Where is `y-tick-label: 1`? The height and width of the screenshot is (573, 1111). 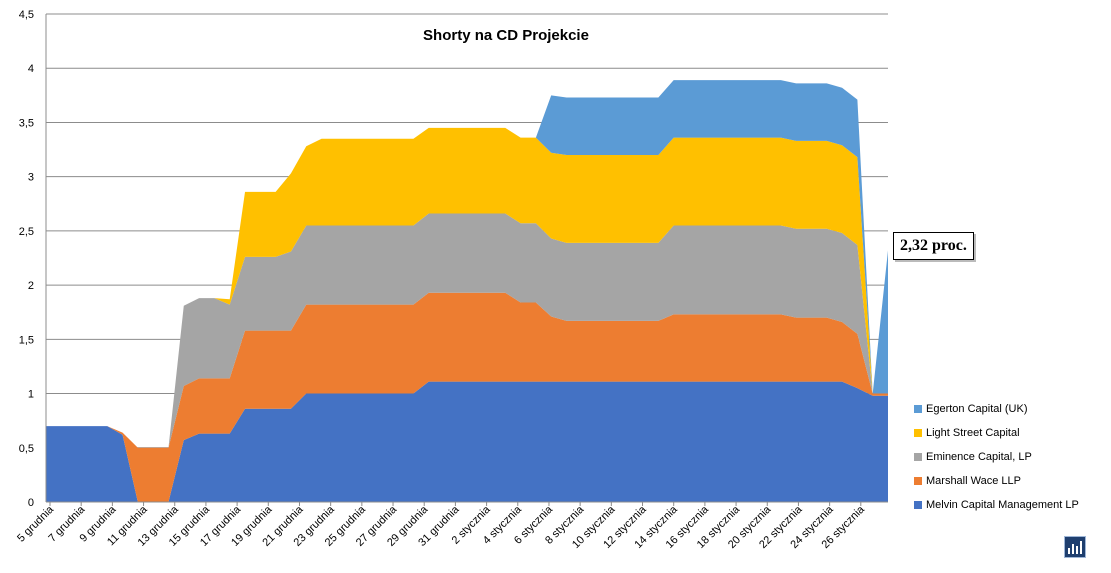
y-tick-label: 1 is located at coordinates (31, 395).